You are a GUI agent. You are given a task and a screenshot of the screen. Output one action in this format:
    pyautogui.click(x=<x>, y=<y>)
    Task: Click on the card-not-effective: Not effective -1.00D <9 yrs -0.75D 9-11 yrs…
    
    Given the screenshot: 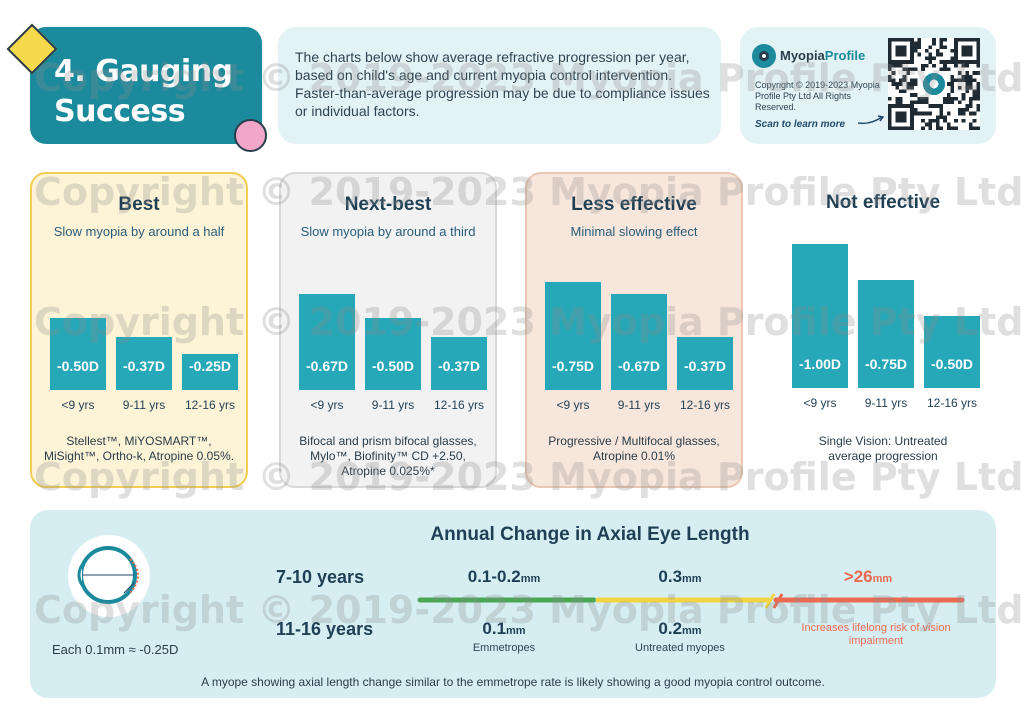 What is the action you would take?
    pyautogui.click(x=883, y=330)
    